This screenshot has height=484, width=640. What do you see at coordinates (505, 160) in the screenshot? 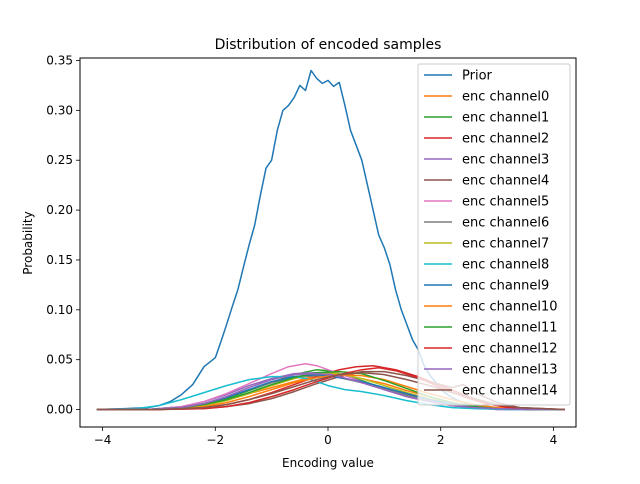
I see `legend-label: enc channel3` at bounding box center [505, 160].